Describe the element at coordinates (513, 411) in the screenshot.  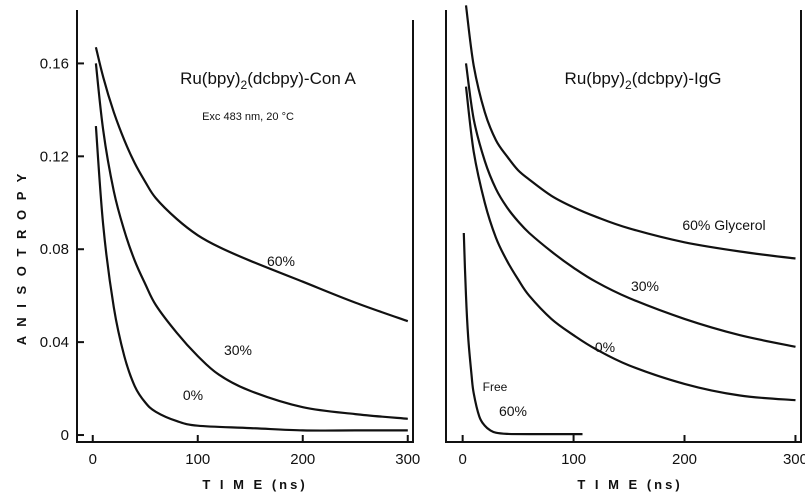
I see `right-label-free-60: 60%` at that location.